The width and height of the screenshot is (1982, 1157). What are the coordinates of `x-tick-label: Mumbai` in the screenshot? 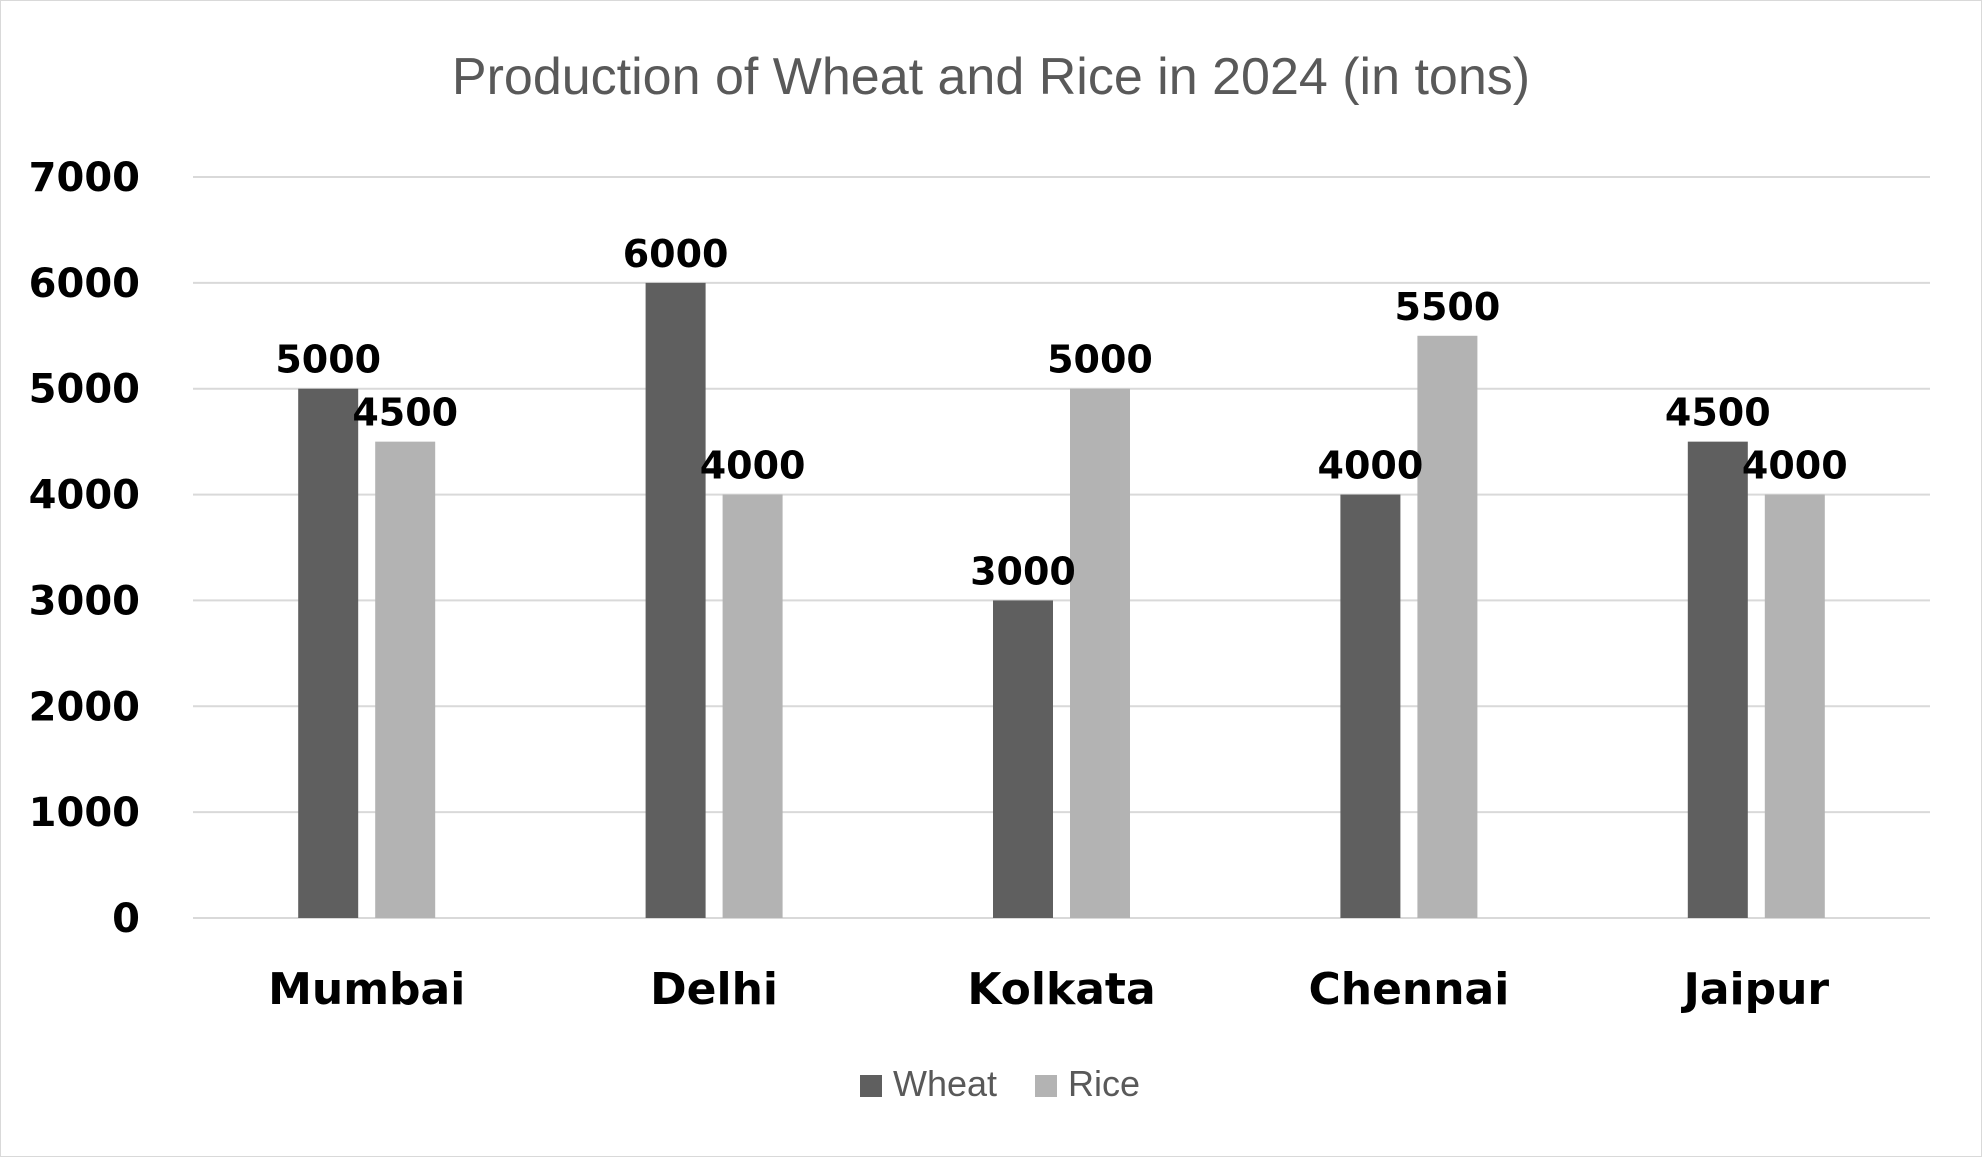 It's located at (366, 989).